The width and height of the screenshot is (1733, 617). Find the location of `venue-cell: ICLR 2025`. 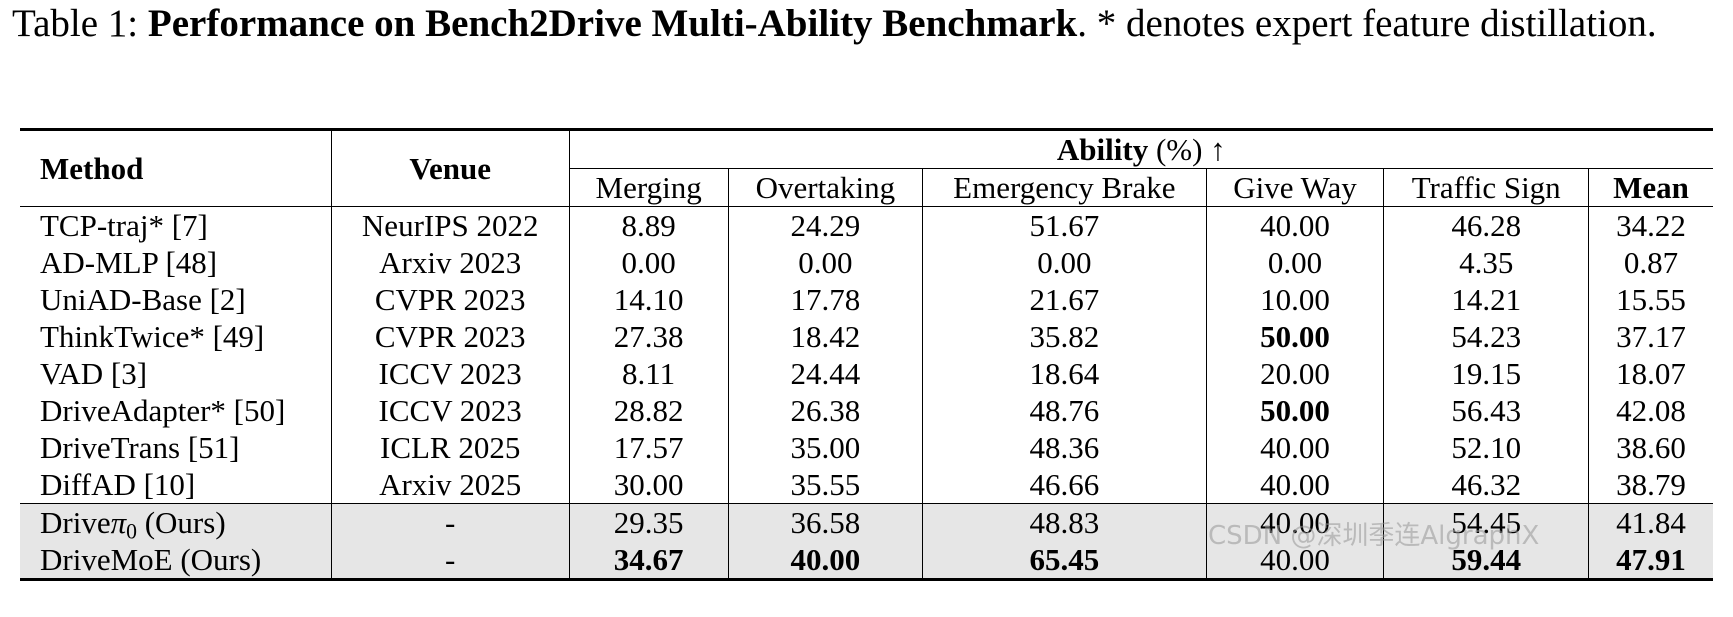

venue-cell: ICLR 2025 is located at coordinates (450, 447).